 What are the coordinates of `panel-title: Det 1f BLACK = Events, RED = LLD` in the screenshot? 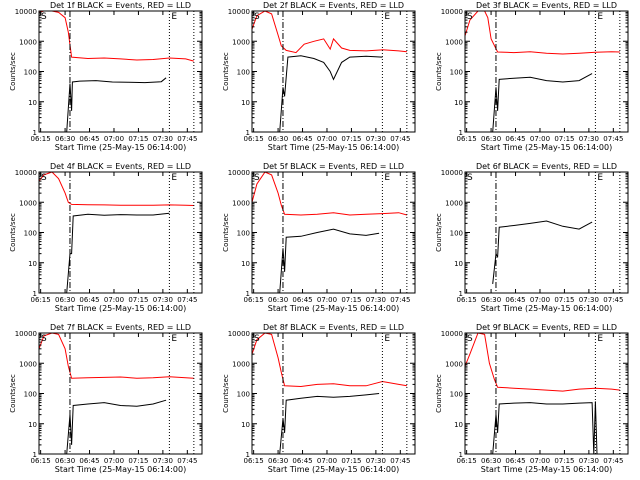 It's located at (120, 5).